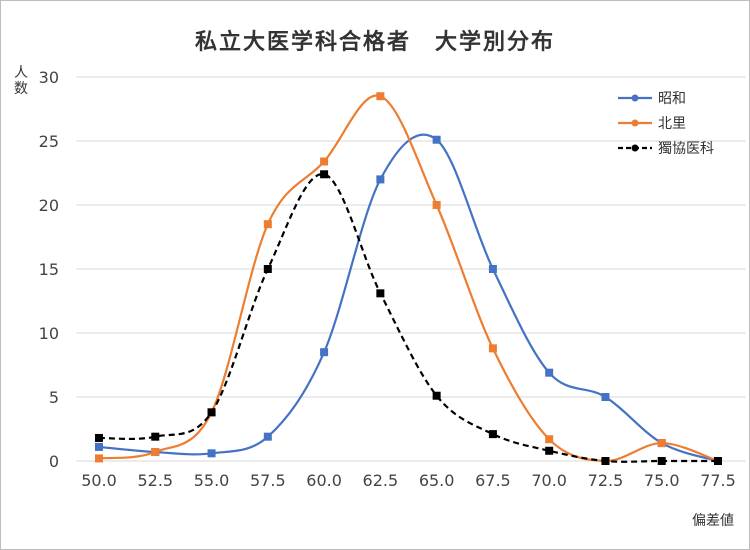 The image size is (750, 550). What do you see at coordinates (493, 480) in the screenshot?
I see `x-tick-label: 67.5` at bounding box center [493, 480].